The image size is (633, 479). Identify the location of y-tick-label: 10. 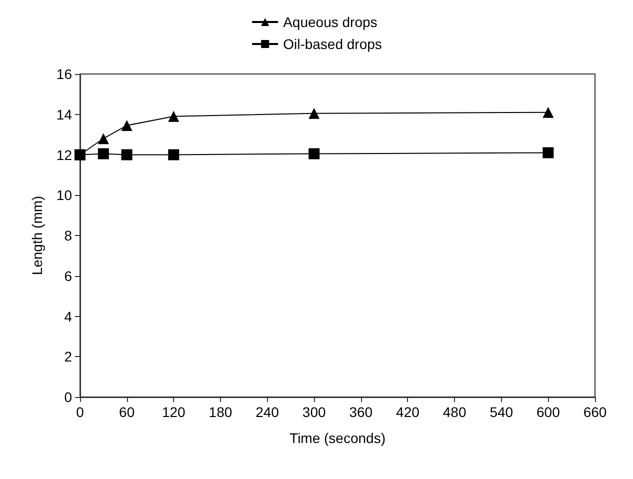
(64, 195).